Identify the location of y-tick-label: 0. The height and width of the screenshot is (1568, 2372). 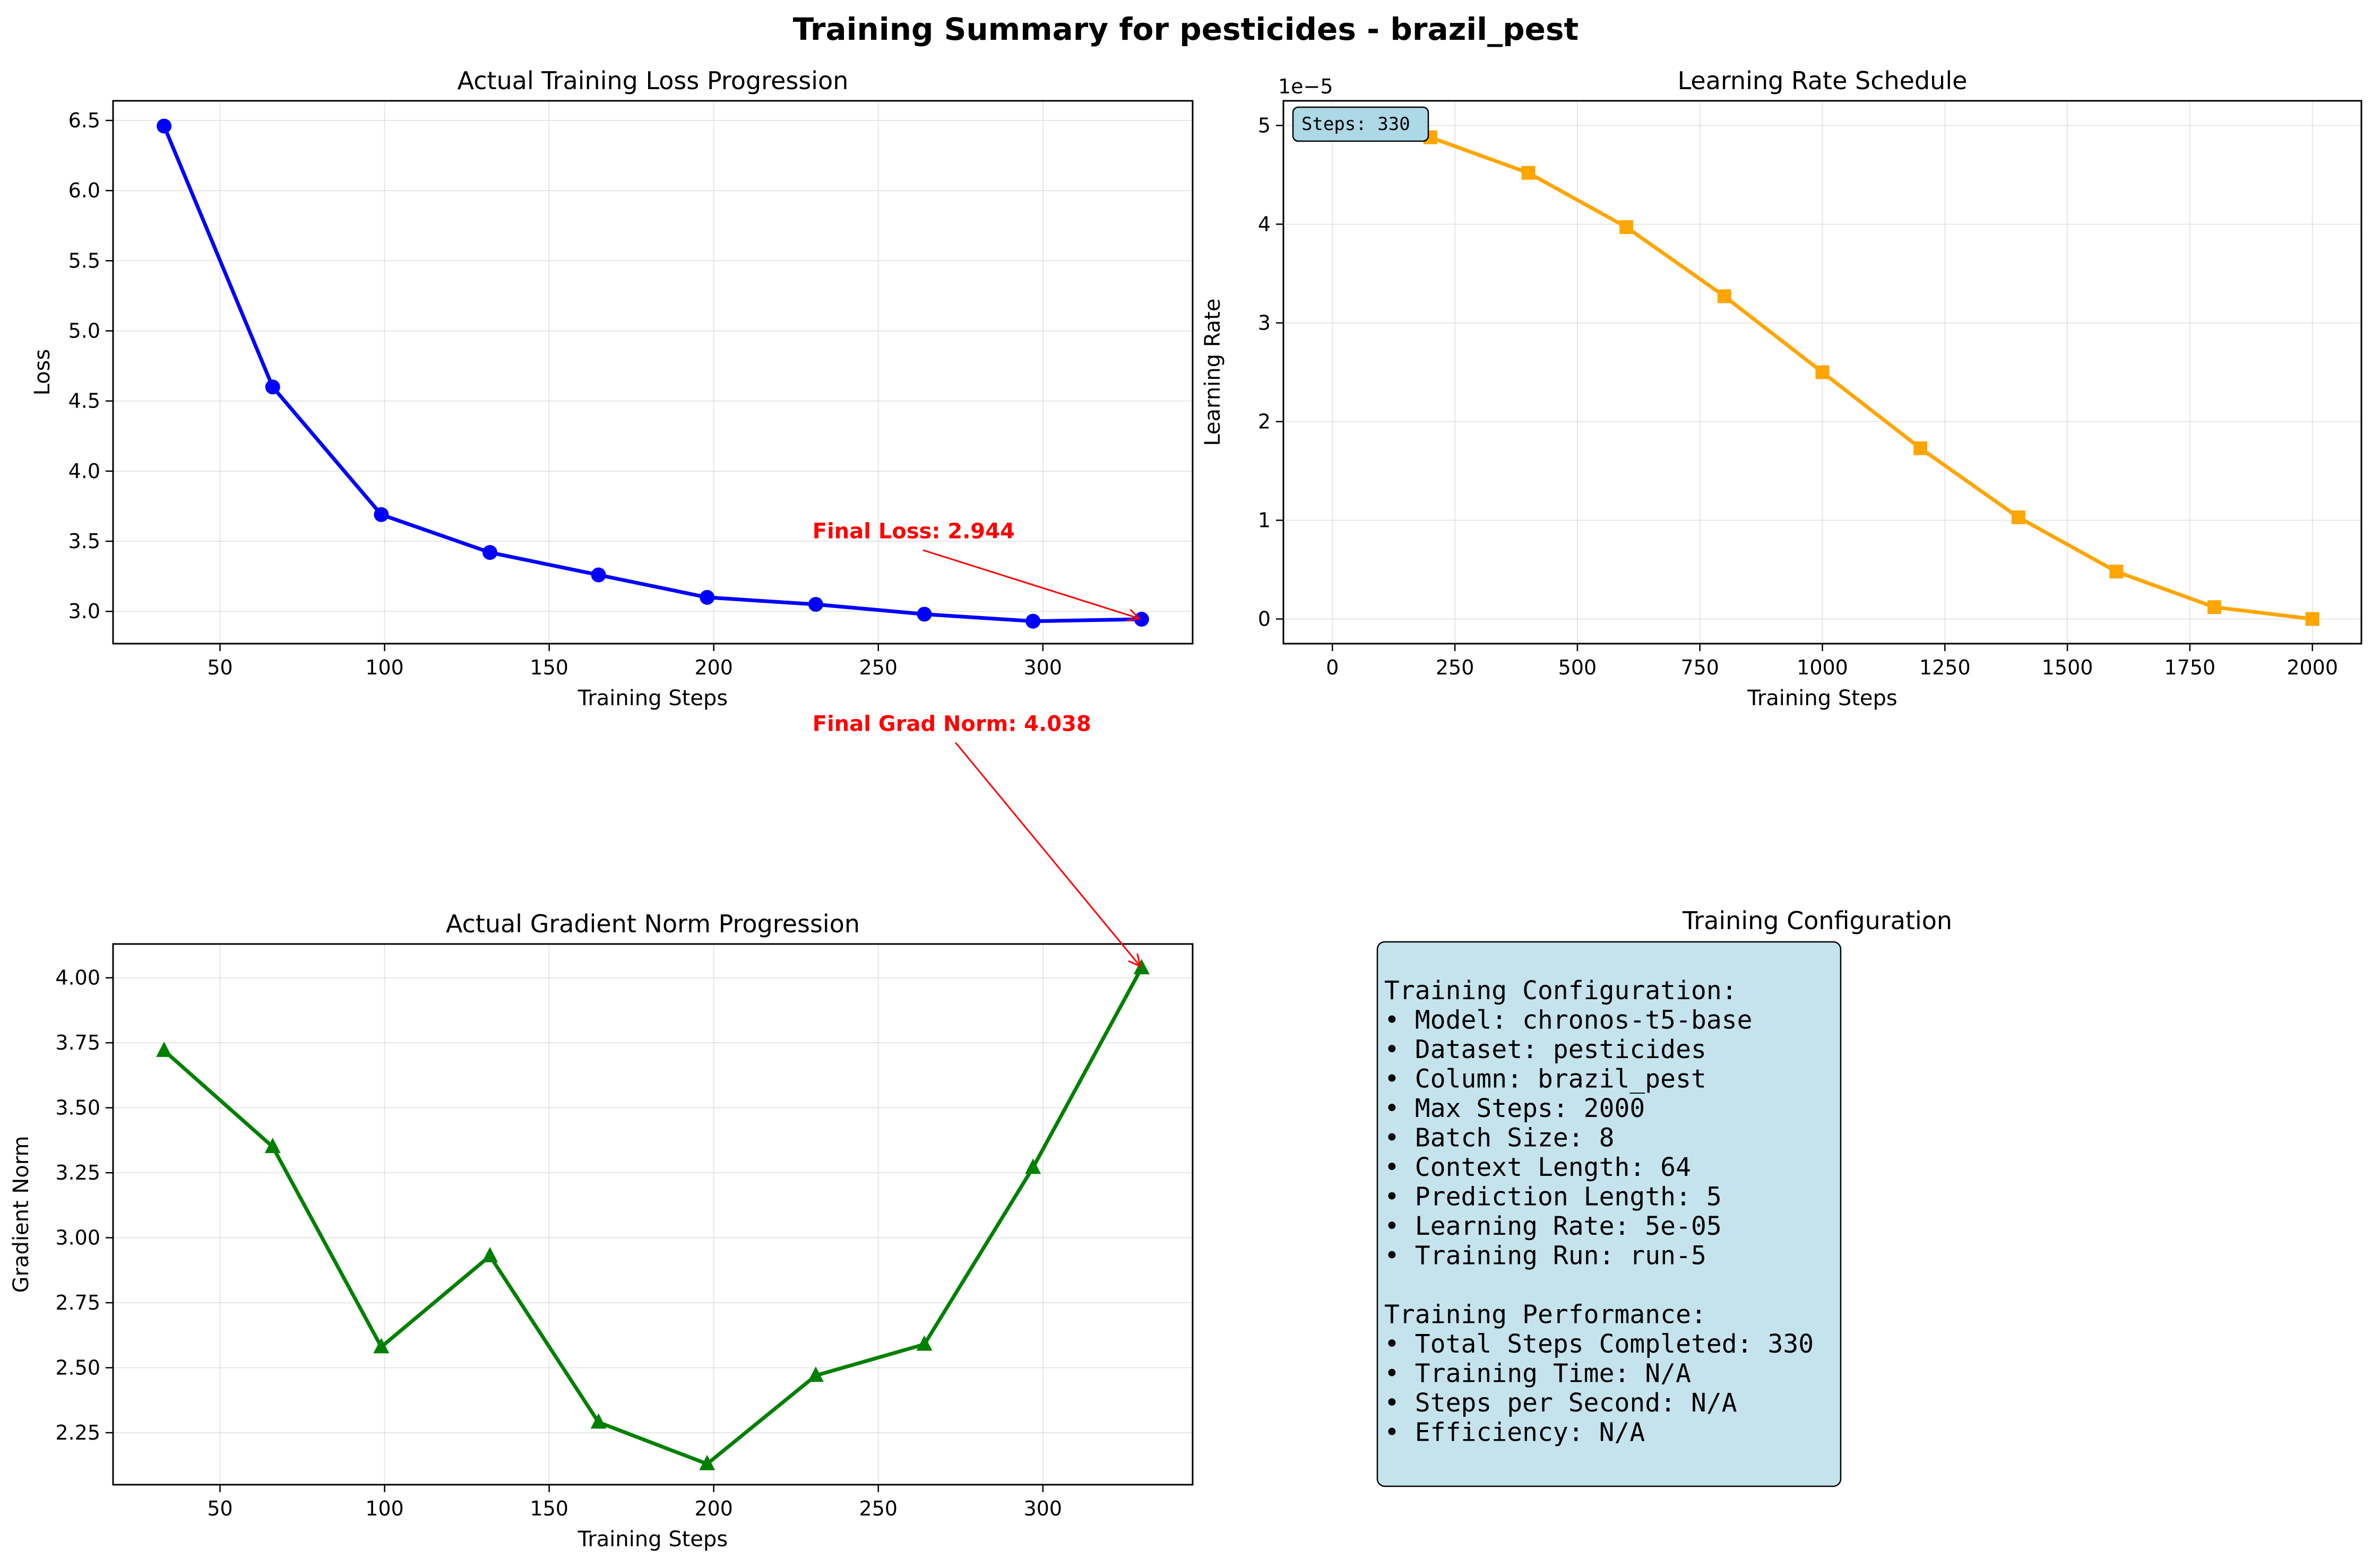
(1264, 619).